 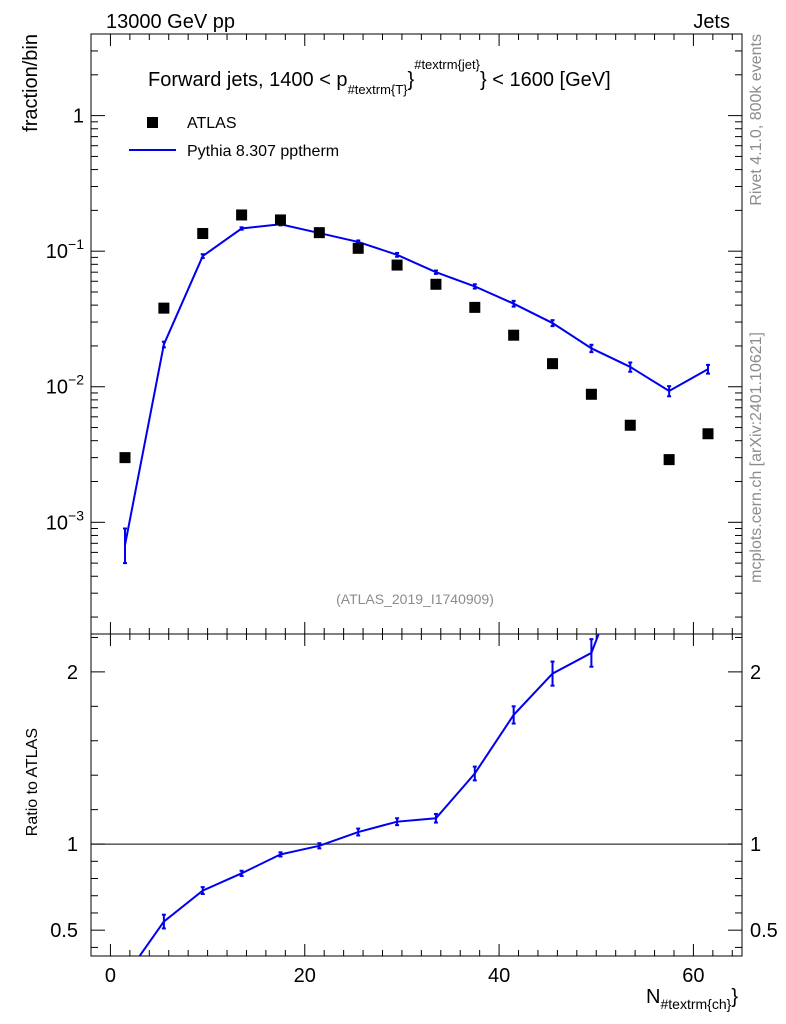 What do you see at coordinates (499, 976) in the screenshot?
I see `x-tick-label: 40` at bounding box center [499, 976].